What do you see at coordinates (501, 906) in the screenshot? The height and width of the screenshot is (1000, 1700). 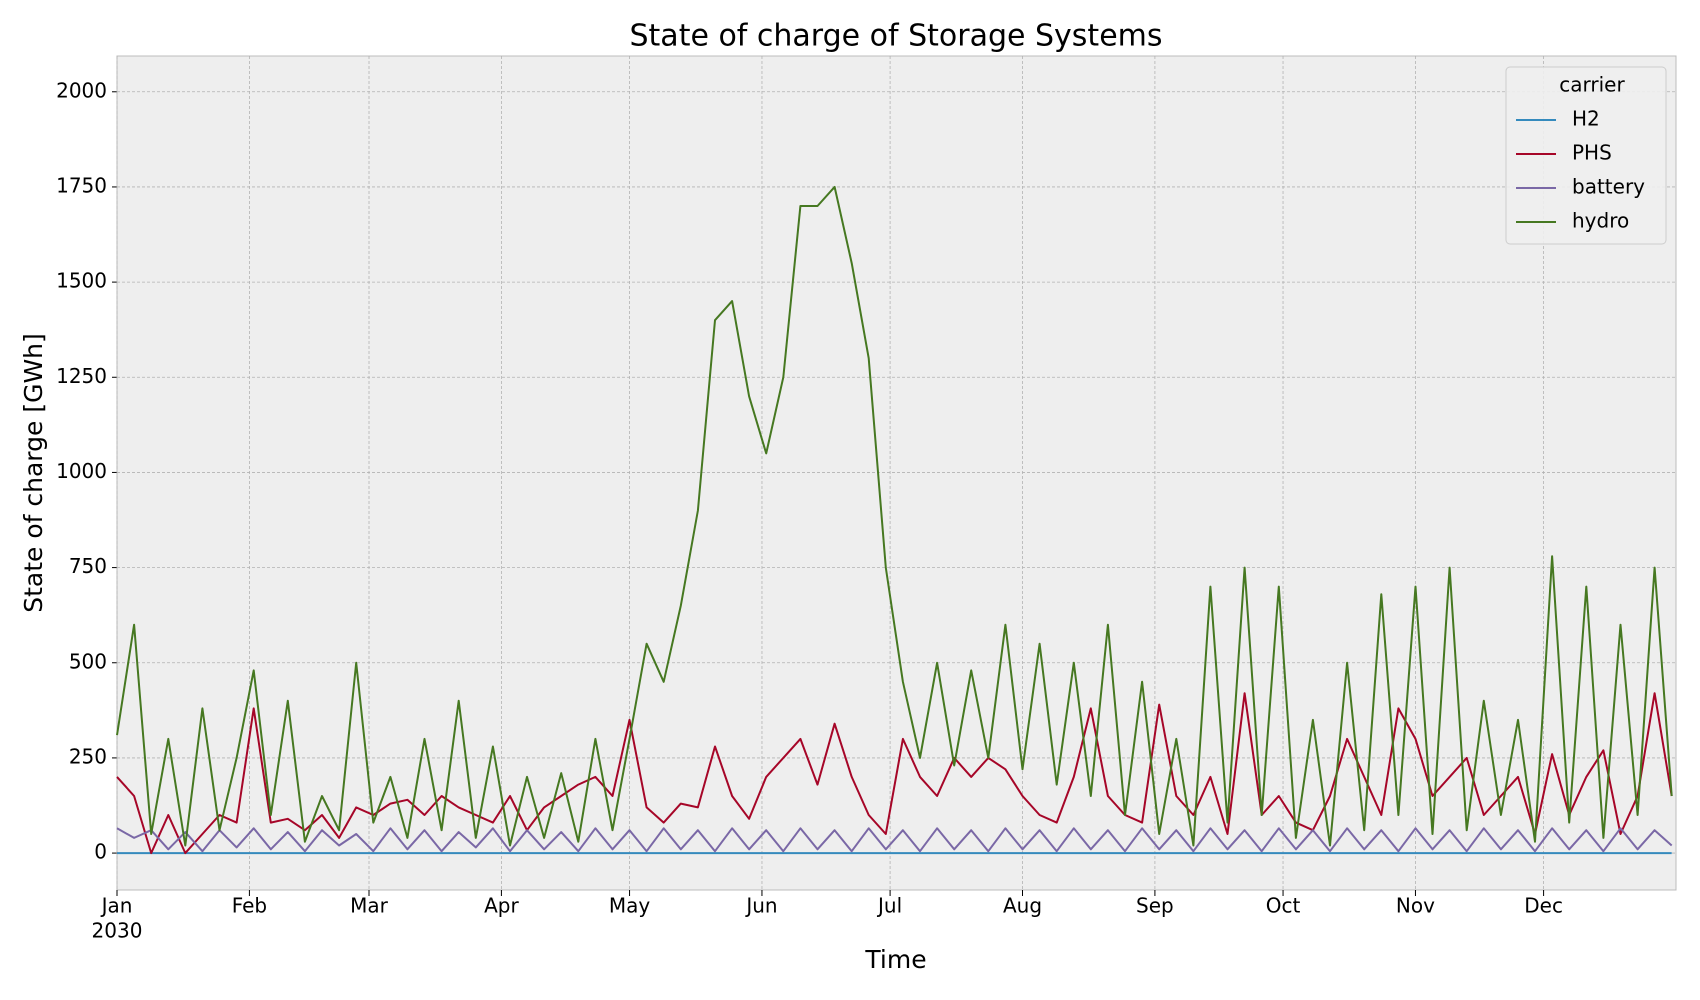 I see `x-tick-label: Apr` at bounding box center [501, 906].